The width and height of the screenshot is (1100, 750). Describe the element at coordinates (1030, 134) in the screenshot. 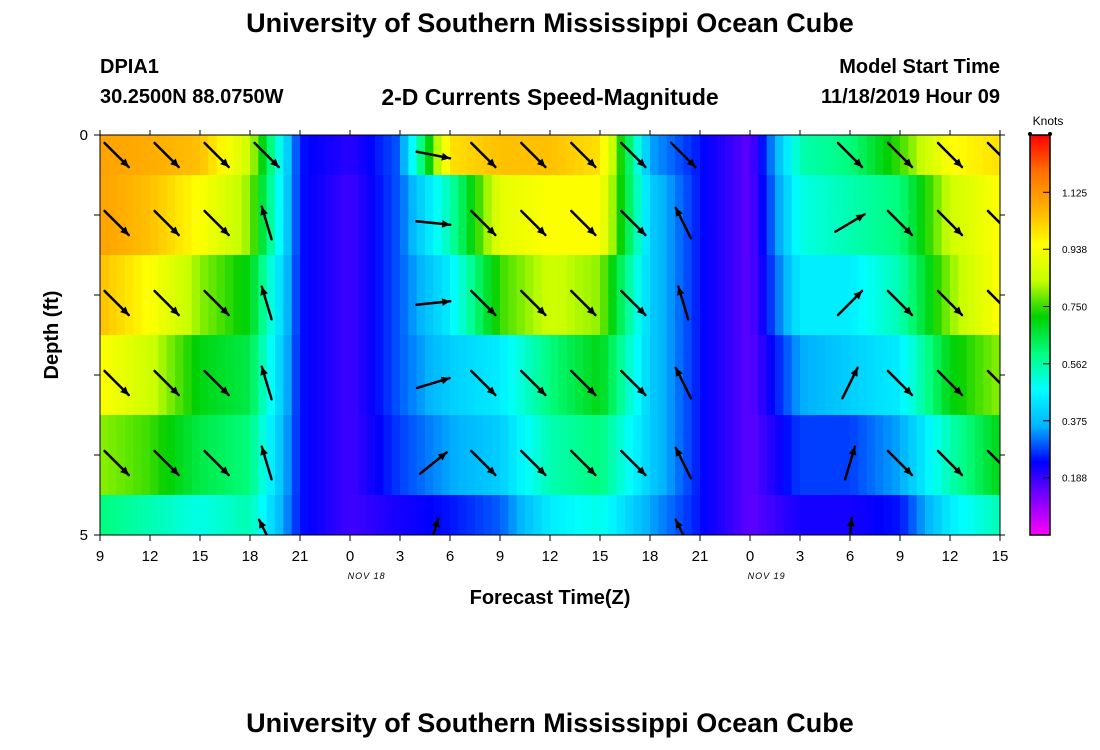

I see `colorbar-corner-dot` at that location.